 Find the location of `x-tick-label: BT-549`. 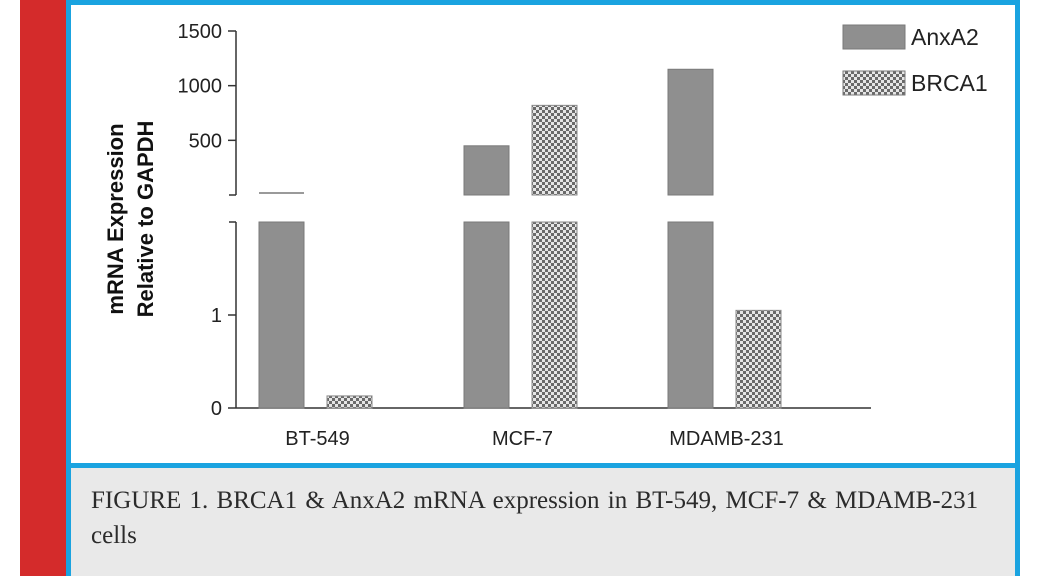

x-tick-label: BT-549 is located at coordinates (317, 439).